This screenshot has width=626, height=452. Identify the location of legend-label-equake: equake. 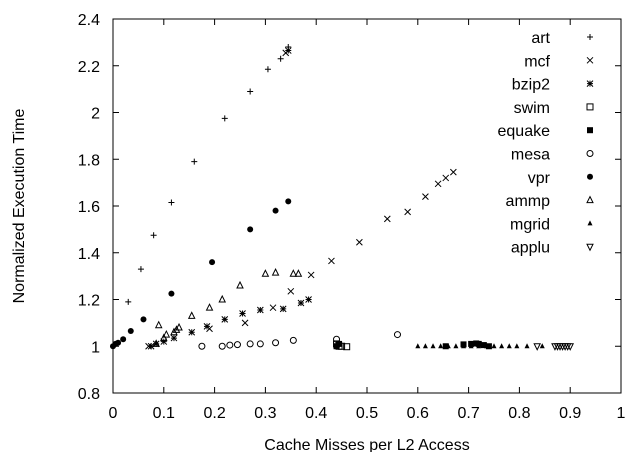
(524, 131).